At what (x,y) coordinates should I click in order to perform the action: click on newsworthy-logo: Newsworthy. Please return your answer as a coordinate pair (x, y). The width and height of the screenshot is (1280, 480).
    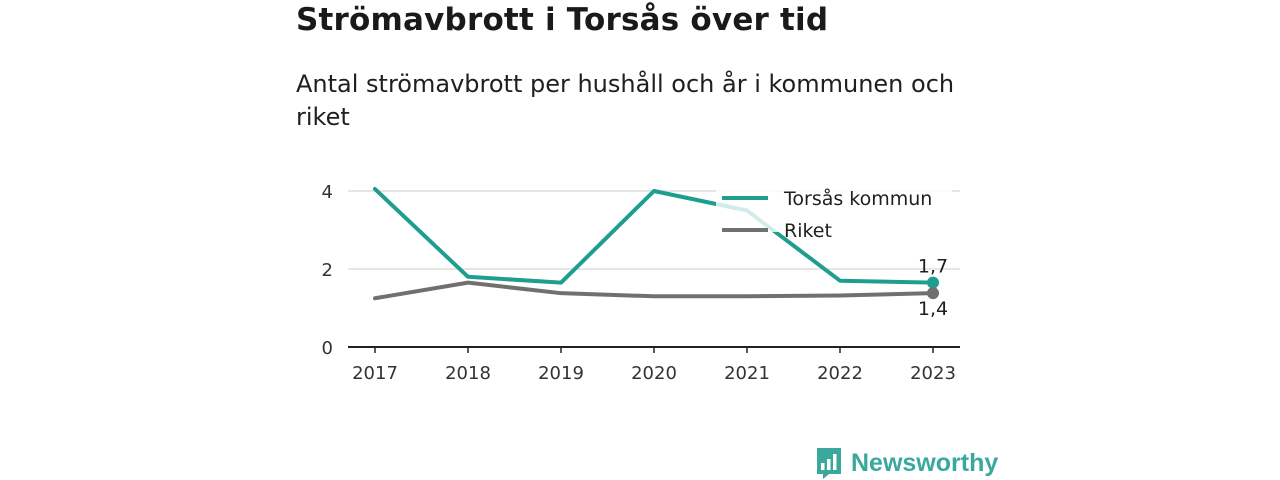
    Looking at the image, I should click on (906, 463).